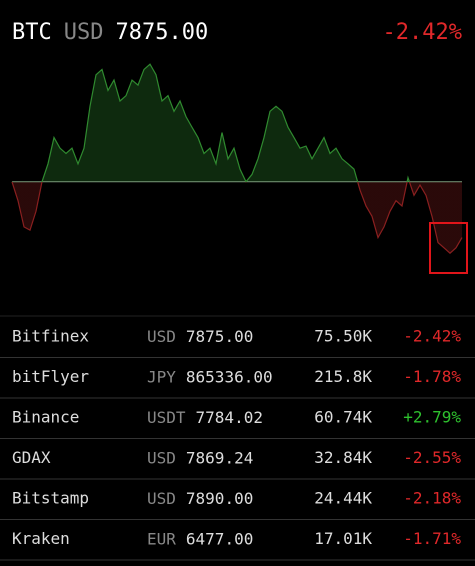 This screenshot has width=475, height=566. Describe the element at coordinates (161, 538) in the screenshot. I see `quote-currency: EUR` at that location.